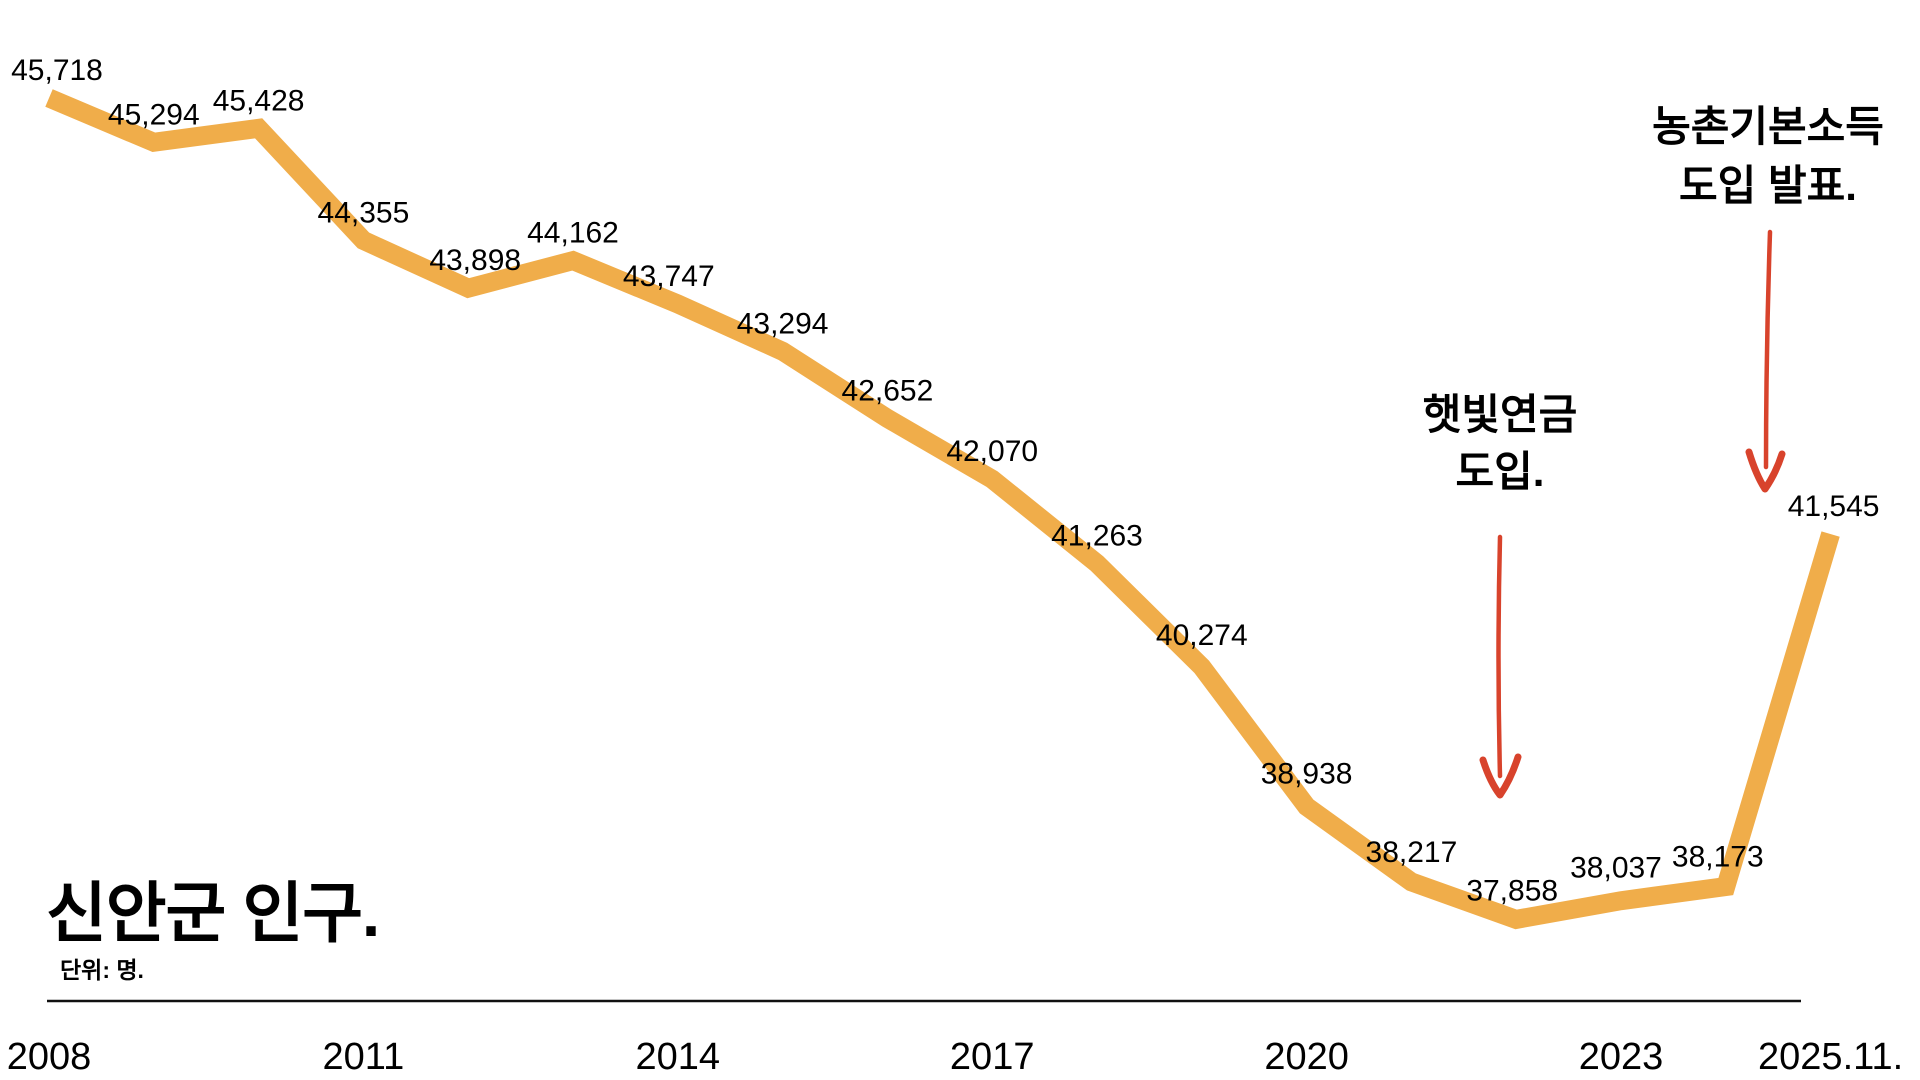  What do you see at coordinates (57, 70) in the screenshot?
I see `data-point-label: 45,718` at bounding box center [57, 70].